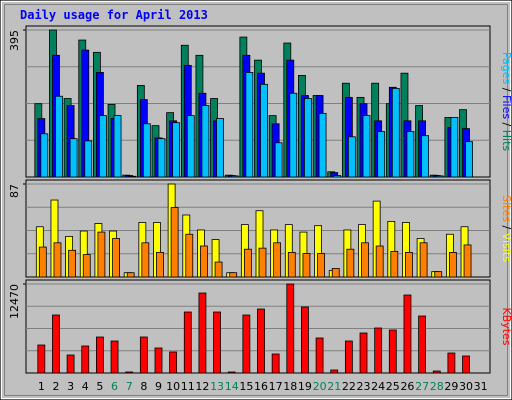 The image size is (512, 400). Describe the element at coordinates (70, 386) in the screenshot. I see `x-tick-label: 3` at that location.